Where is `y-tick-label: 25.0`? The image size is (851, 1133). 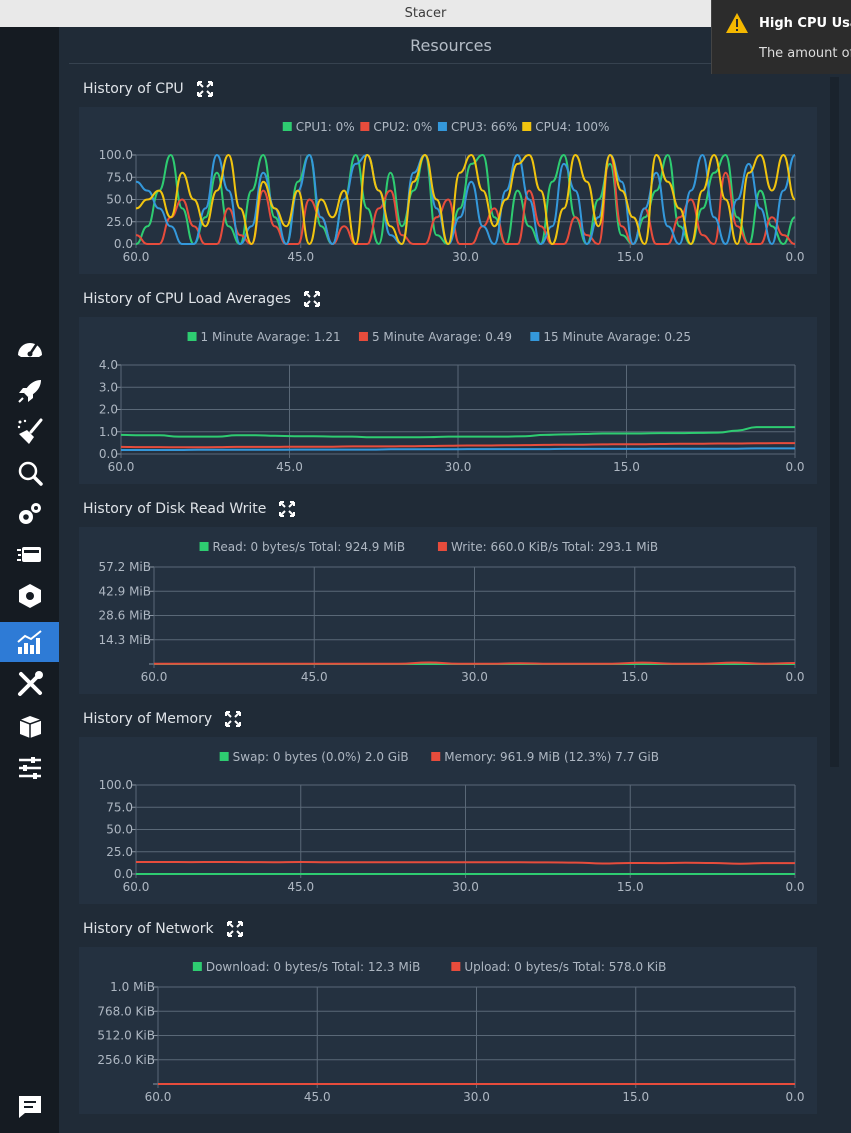
y-tick-label: 25.0 is located at coordinates (119, 222).